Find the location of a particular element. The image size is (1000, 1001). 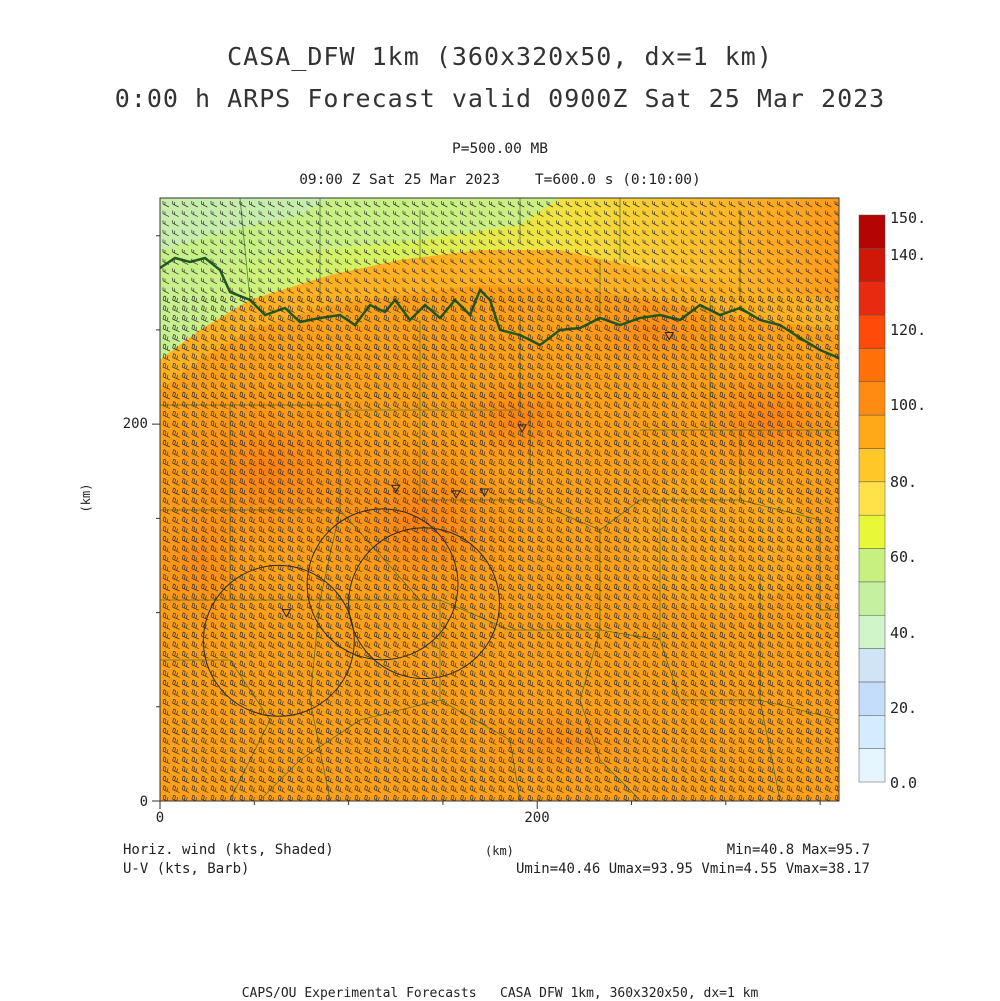

plot-title-line1: CASA_DFW 1km (360x320x50, dx=1 km) is located at coordinates (500, 56).